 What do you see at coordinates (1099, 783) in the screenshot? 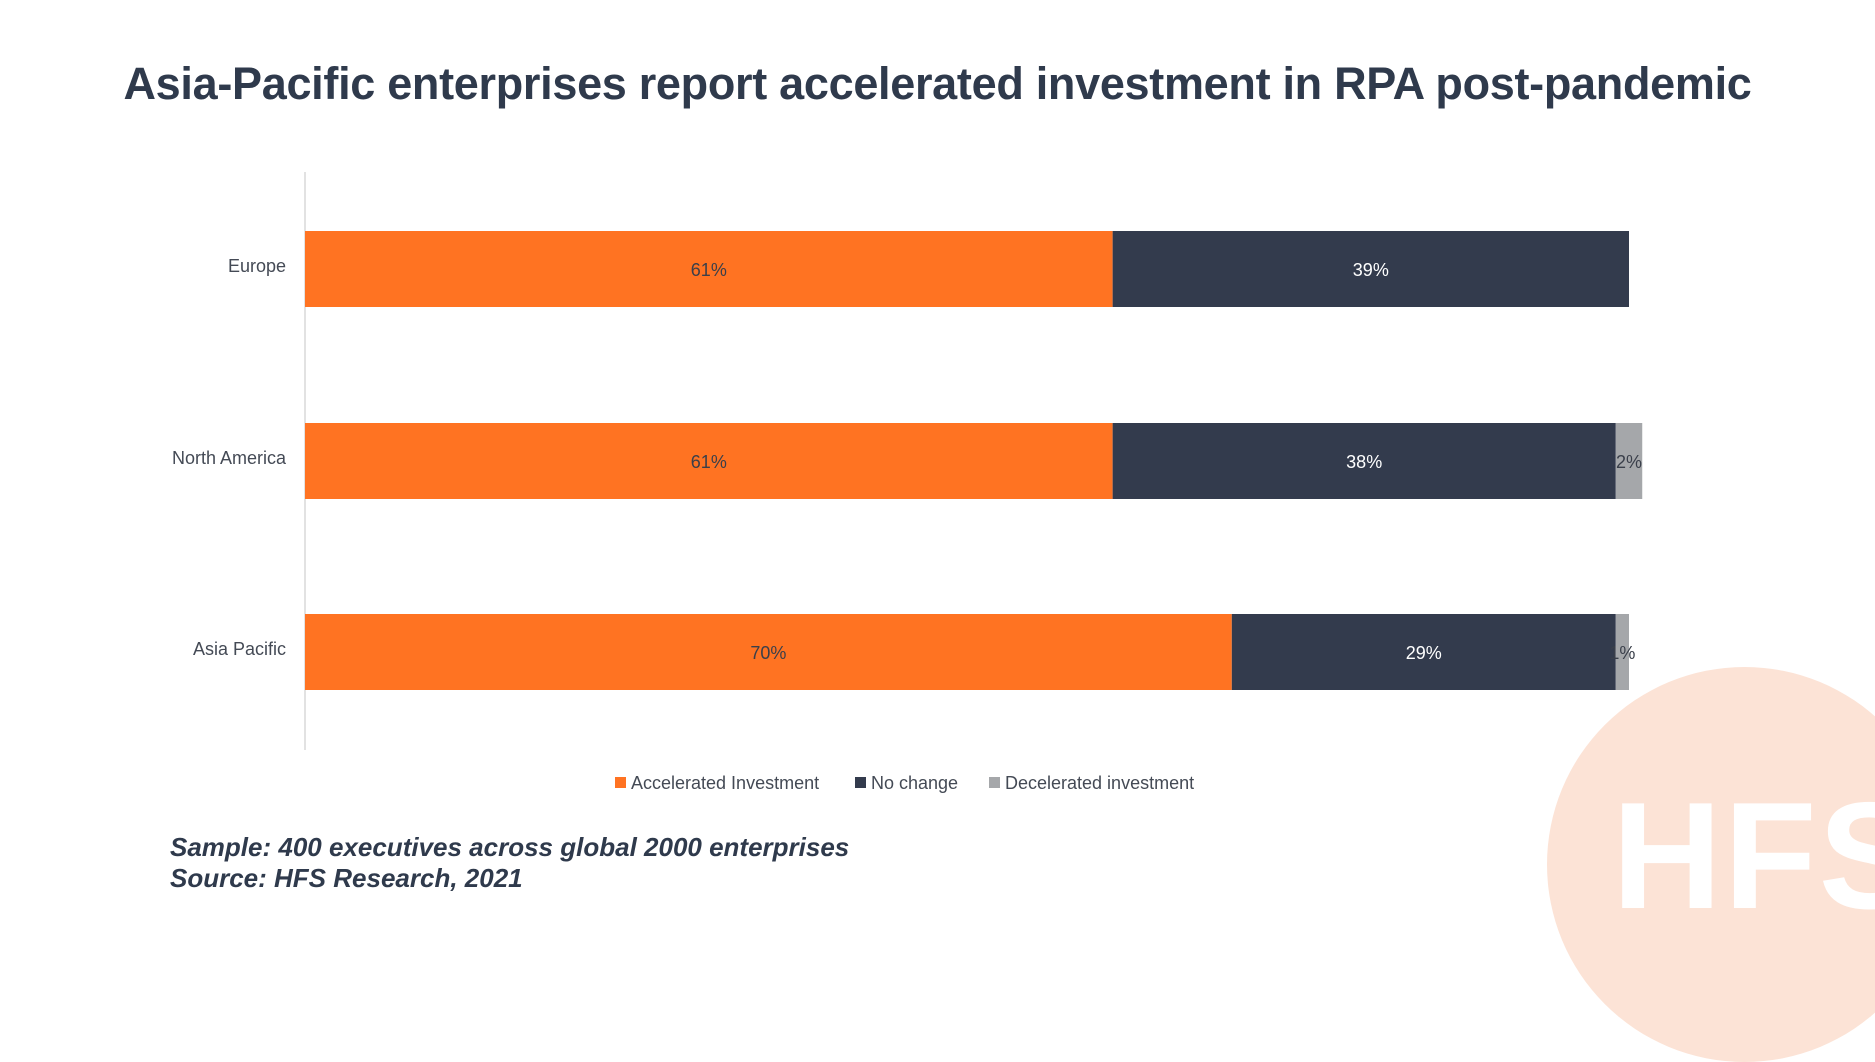
I see `legend-label: Decelerated investment` at bounding box center [1099, 783].